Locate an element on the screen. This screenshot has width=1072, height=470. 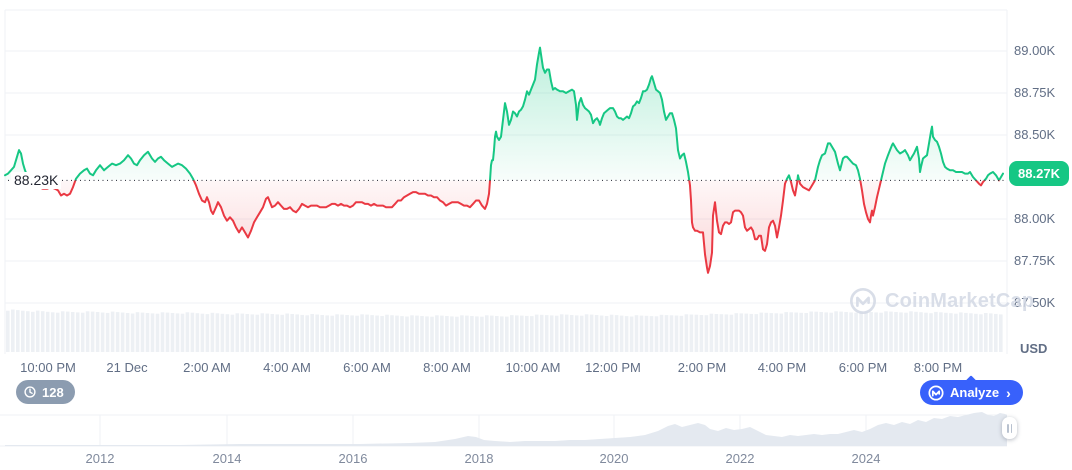
y-axis-label: 88.50K is located at coordinates (1035, 134).